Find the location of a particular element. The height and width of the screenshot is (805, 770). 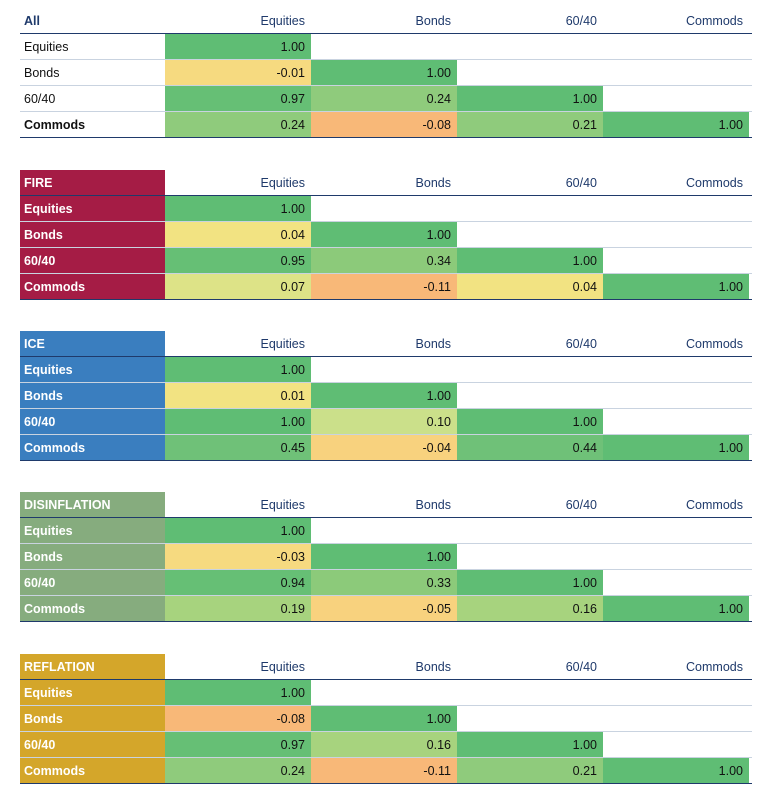

correlation-cell: 0.04 is located at coordinates (530, 286).